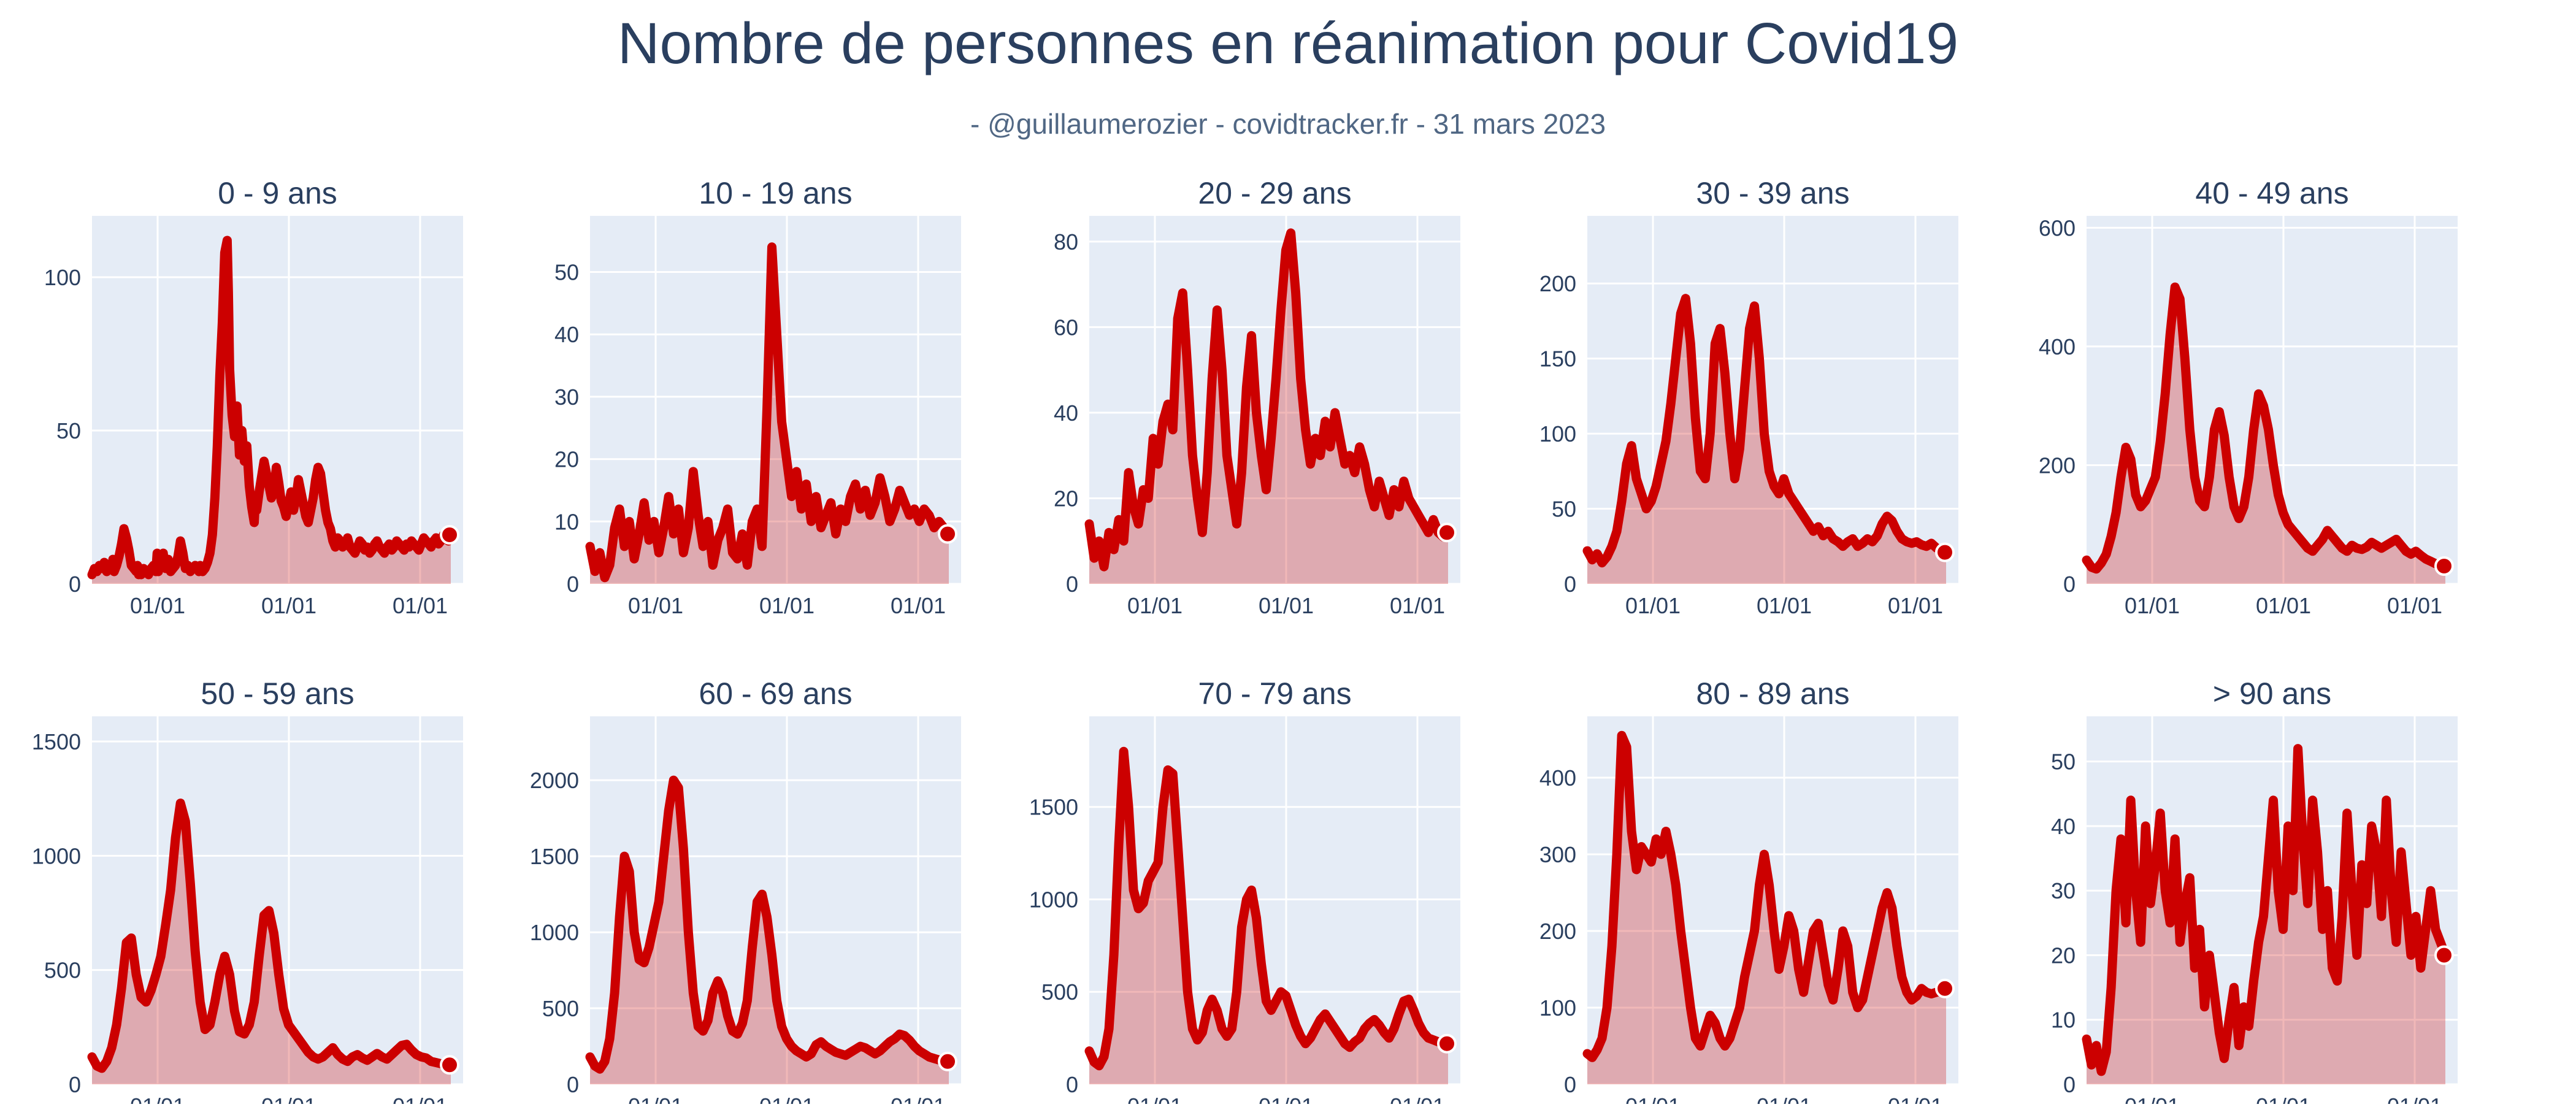  What do you see at coordinates (277, 693) in the screenshot?
I see `panel-title: 50 - 59 ans` at bounding box center [277, 693].